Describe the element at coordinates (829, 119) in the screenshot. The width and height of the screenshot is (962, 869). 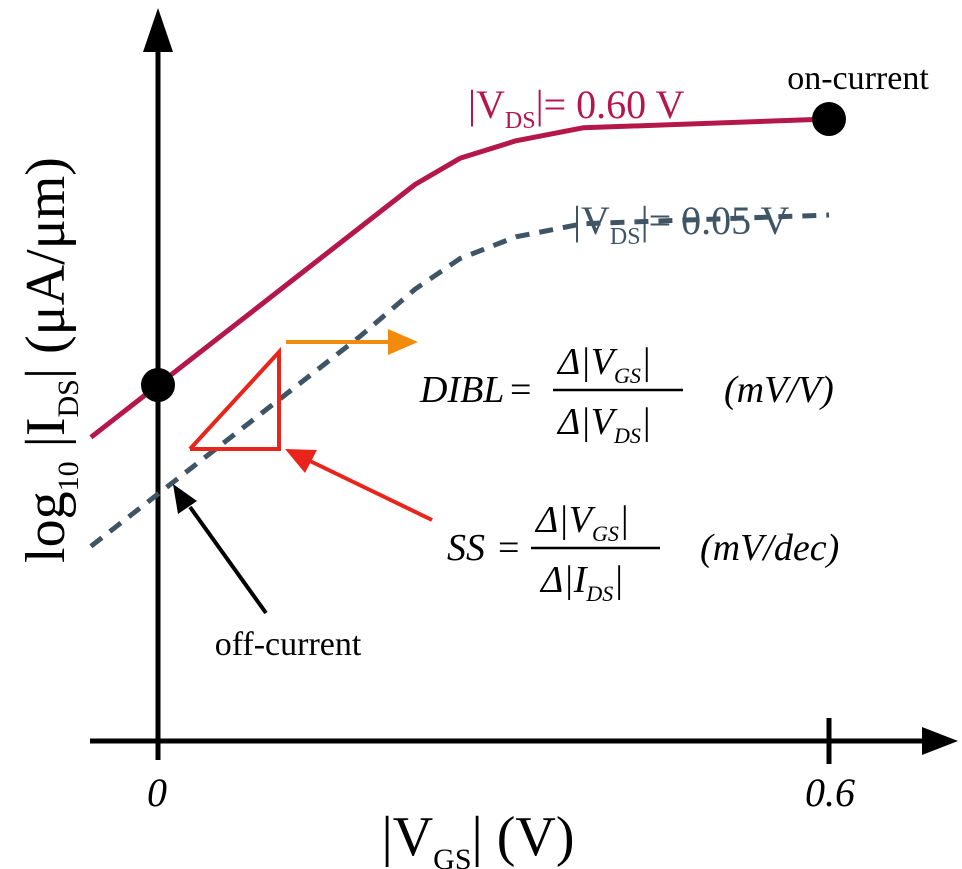
I see `on-current-marker` at that location.